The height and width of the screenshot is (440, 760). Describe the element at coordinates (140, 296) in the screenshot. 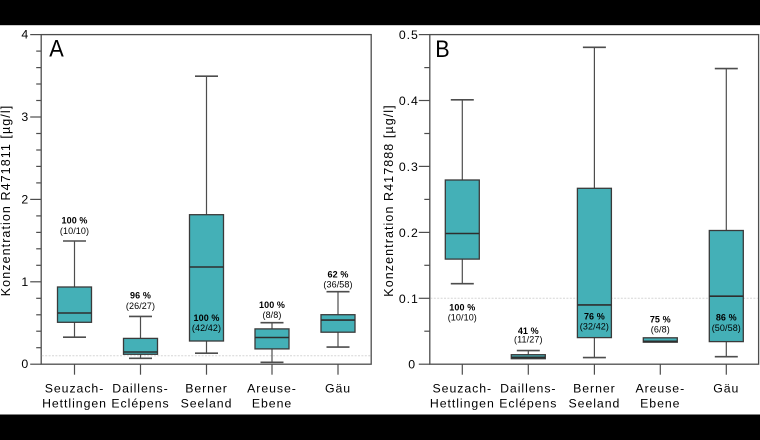

I see `svg-text: 96 %` at that location.